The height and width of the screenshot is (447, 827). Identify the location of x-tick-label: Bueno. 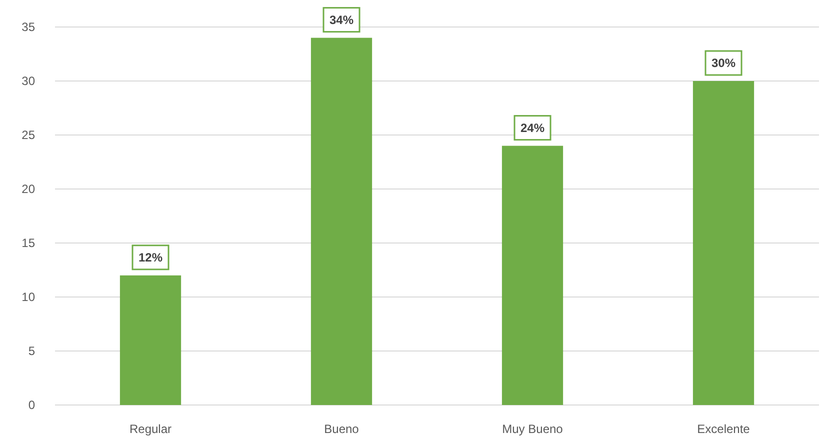
(342, 429).